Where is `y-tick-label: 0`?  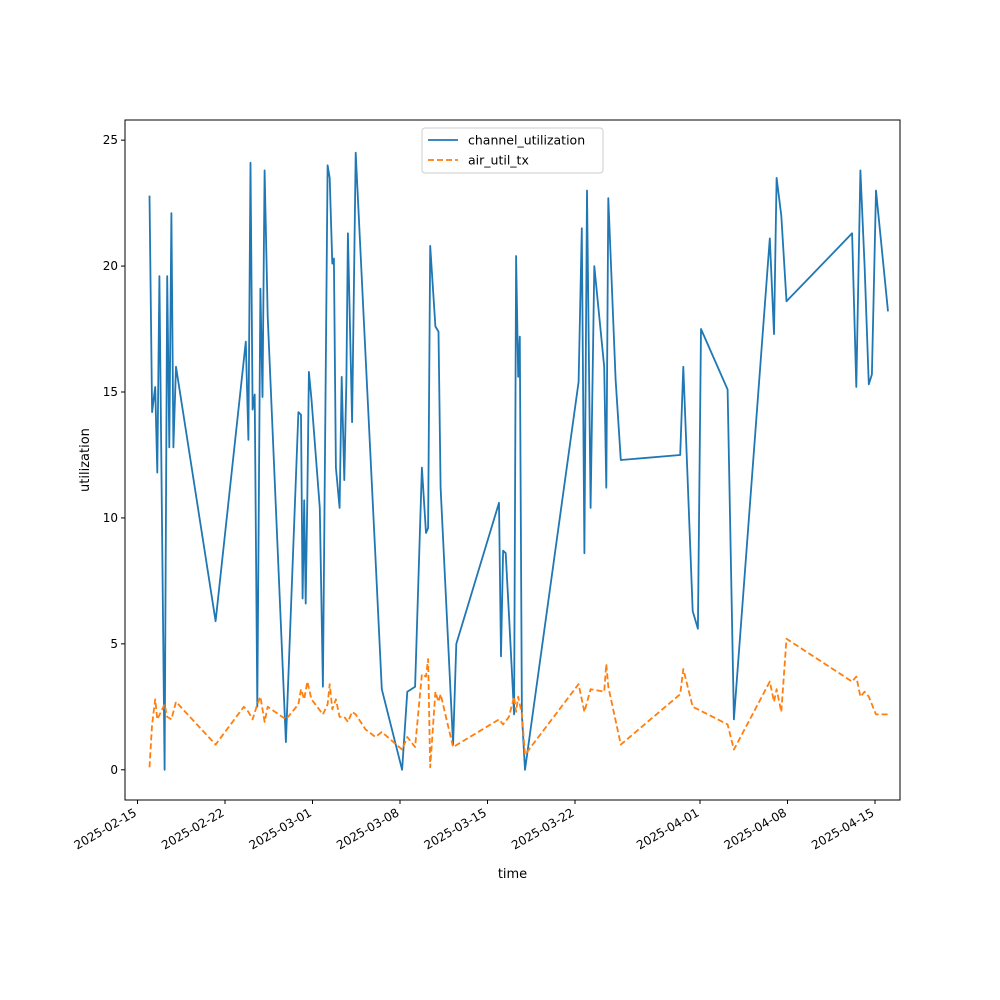
y-tick-label: 0 is located at coordinates (114, 770).